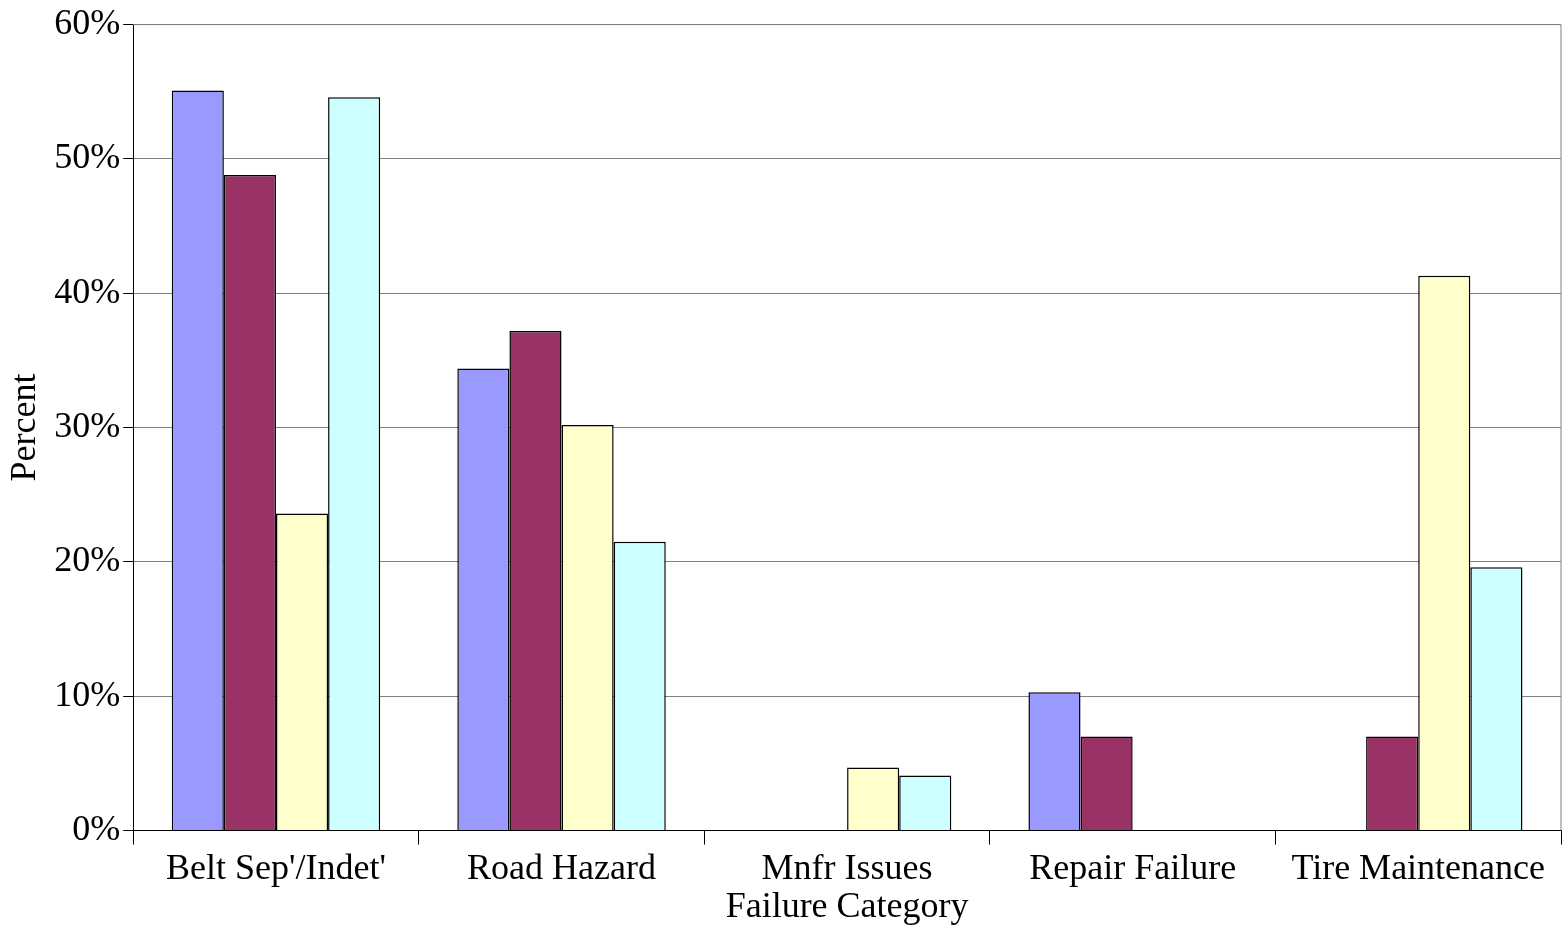 The width and height of the screenshot is (1563, 933). What do you see at coordinates (23, 427) in the screenshot?
I see `y-axis-title: Percent` at bounding box center [23, 427].